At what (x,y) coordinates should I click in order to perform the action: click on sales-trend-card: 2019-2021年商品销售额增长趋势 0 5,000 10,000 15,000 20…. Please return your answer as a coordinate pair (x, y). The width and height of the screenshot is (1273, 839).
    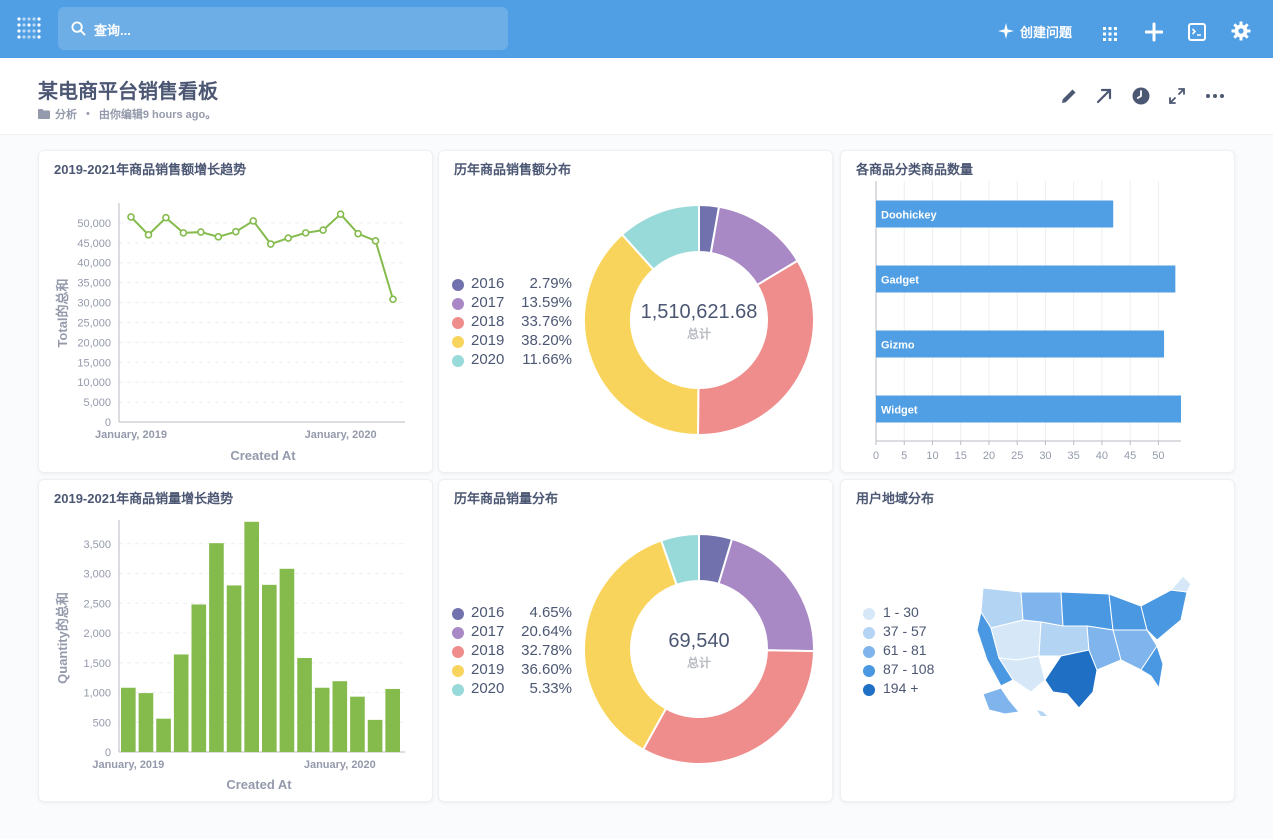
    Looking at the image, I should click on (235, 311).